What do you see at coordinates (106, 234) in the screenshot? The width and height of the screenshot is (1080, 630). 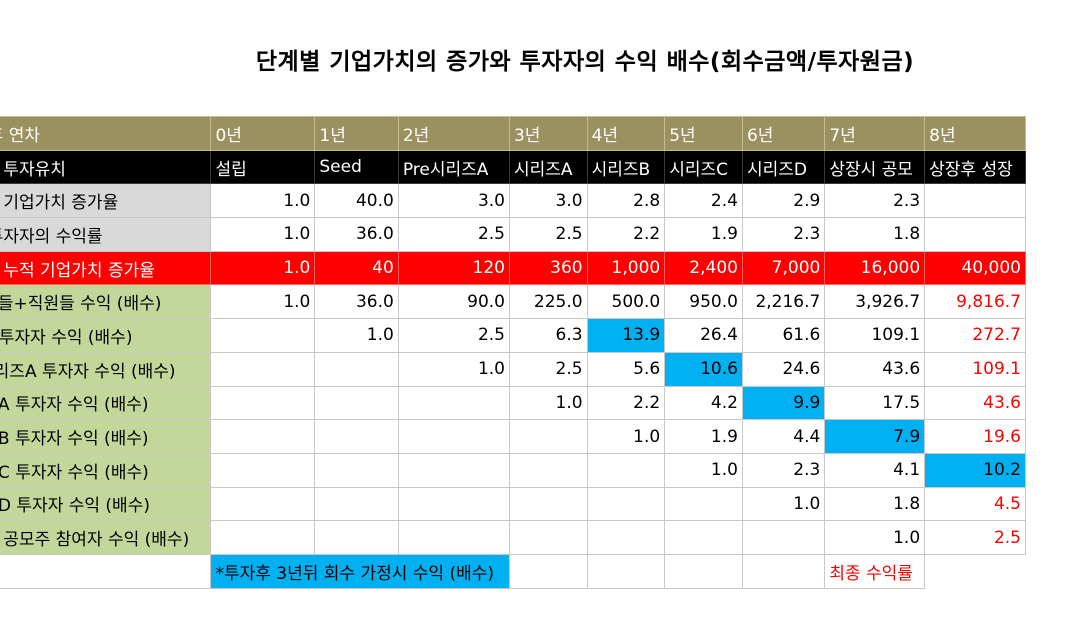 I see `row-label: 신규 투자자의 수익률` at bounding box center [106, 234].